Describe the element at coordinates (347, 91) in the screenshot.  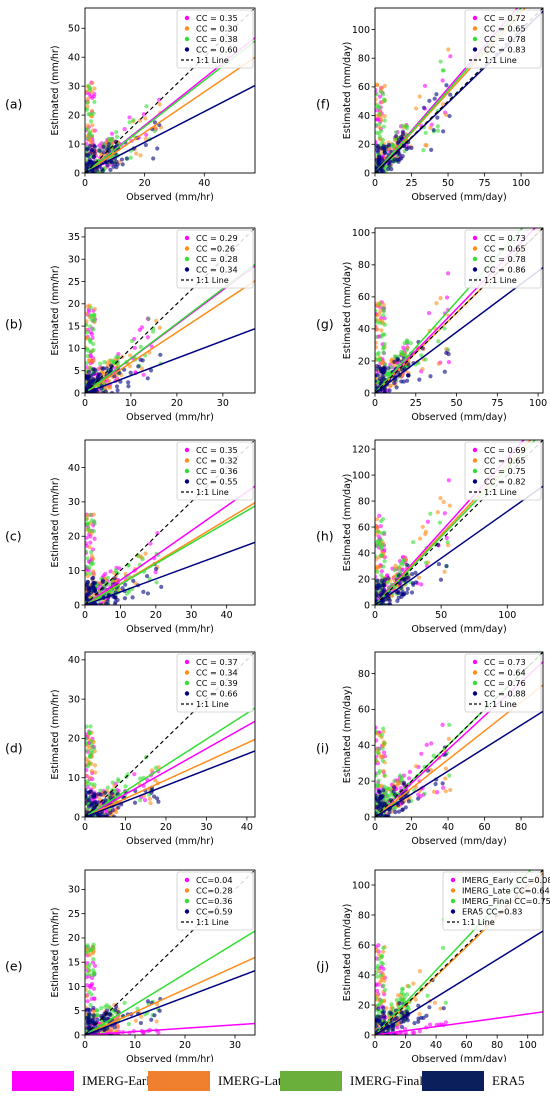
I see `y-axis-label: Estimated (mm/day)` at that location.